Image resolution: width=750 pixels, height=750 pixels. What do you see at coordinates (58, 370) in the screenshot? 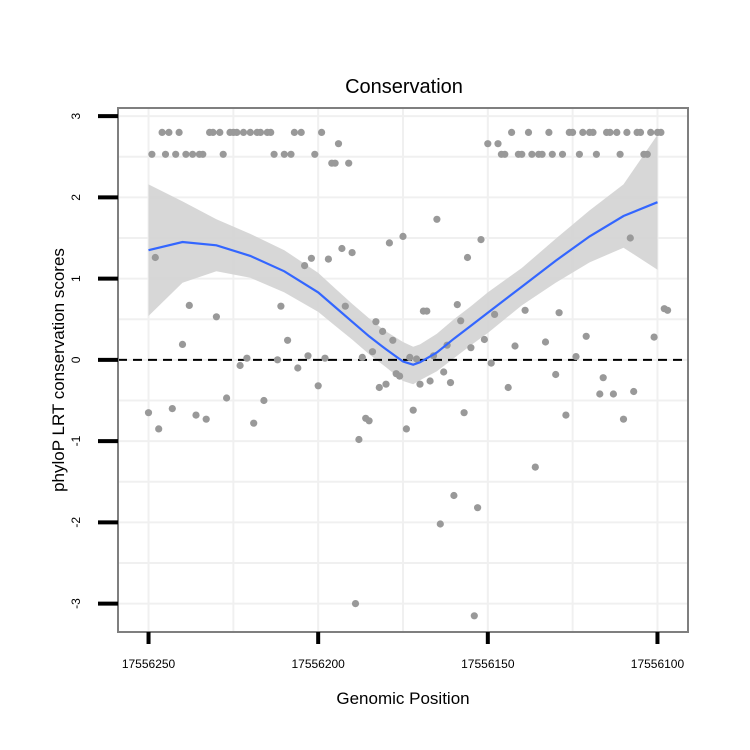
I see `y-axis-label: phyloP LRT conservation scores` at bounding box center [58, 370].